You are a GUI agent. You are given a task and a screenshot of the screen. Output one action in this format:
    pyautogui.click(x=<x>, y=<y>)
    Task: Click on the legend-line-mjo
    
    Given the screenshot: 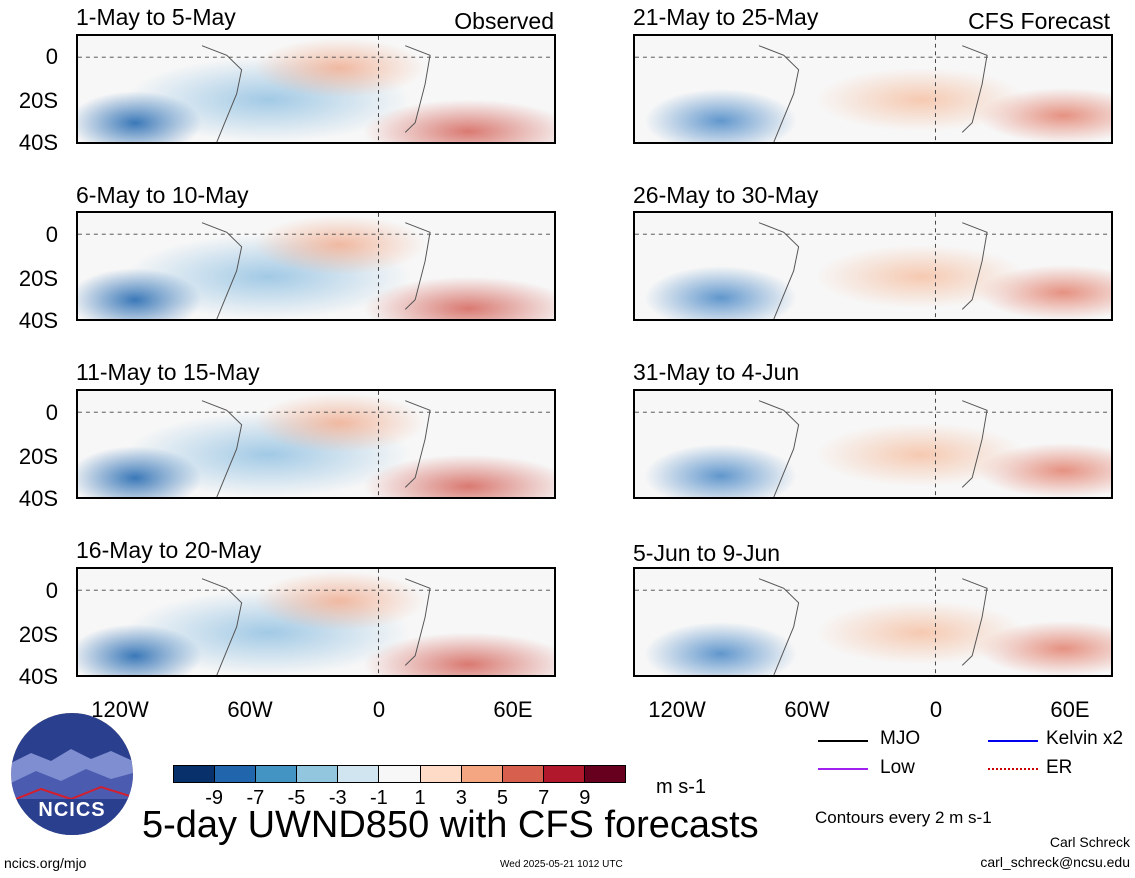 What is the action you would take?
    pyautogui.click(x=843, y=741)
    